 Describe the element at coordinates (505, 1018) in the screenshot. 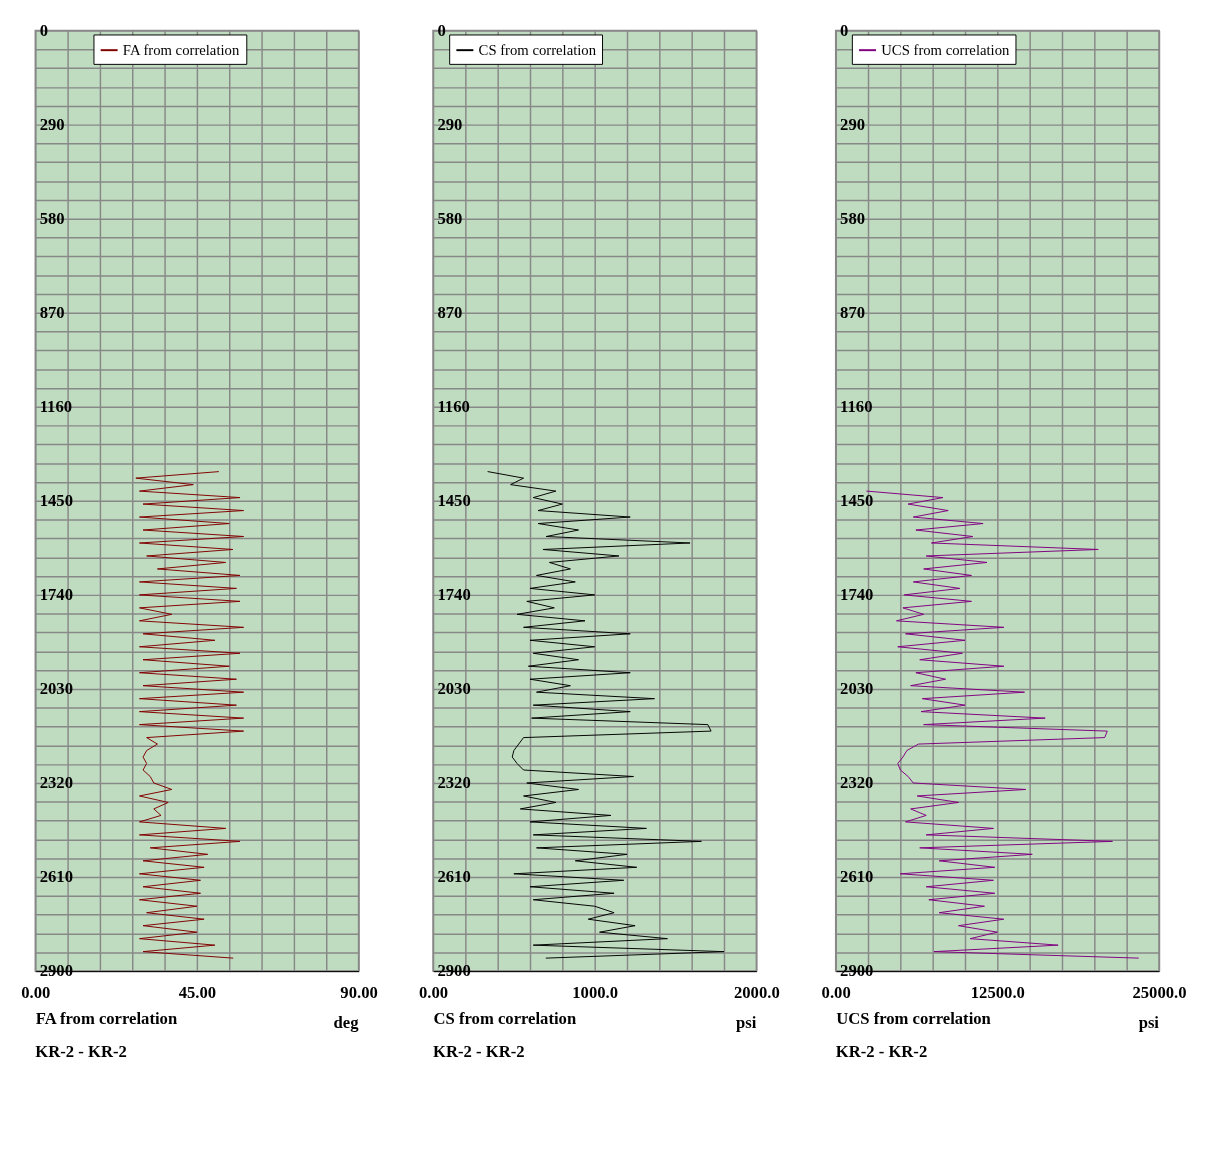

I see `x-axis-title: CS from correlation` at that location.